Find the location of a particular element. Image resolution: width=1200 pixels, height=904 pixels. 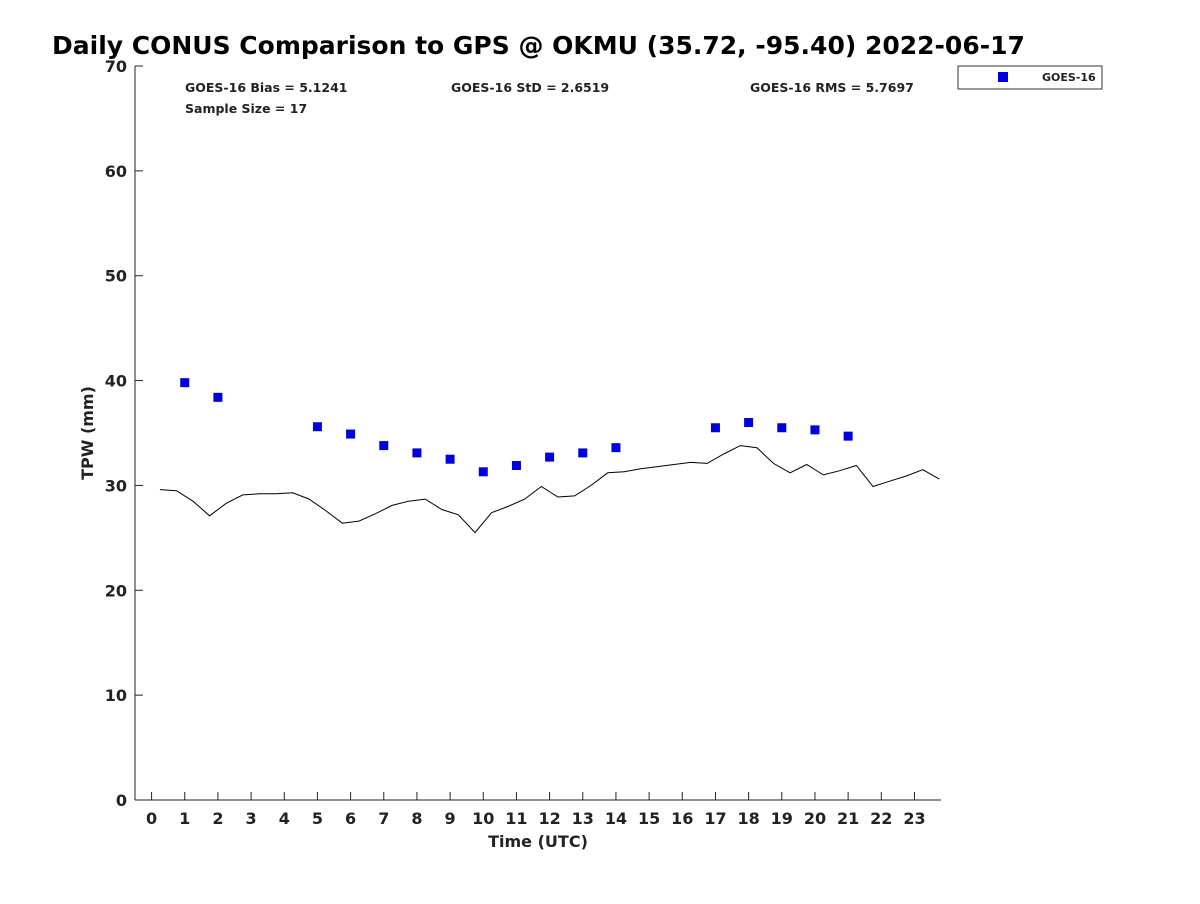

y-tick-label: 50 is located at coordinates (116, 276).